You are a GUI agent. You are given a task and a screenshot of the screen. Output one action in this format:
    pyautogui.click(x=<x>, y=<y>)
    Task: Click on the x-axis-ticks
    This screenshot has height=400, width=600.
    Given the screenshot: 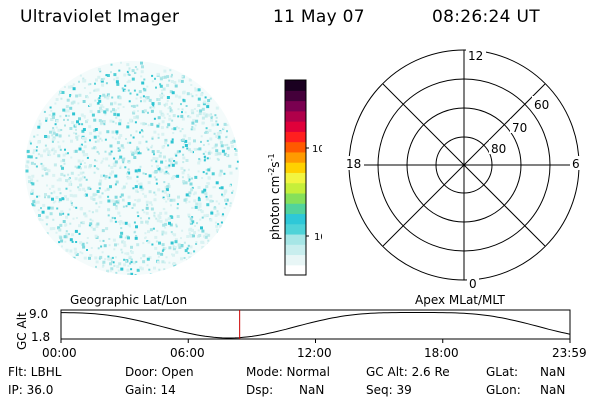 What is the action you would take?
    pyautogui.click(x=315, y=341)
    